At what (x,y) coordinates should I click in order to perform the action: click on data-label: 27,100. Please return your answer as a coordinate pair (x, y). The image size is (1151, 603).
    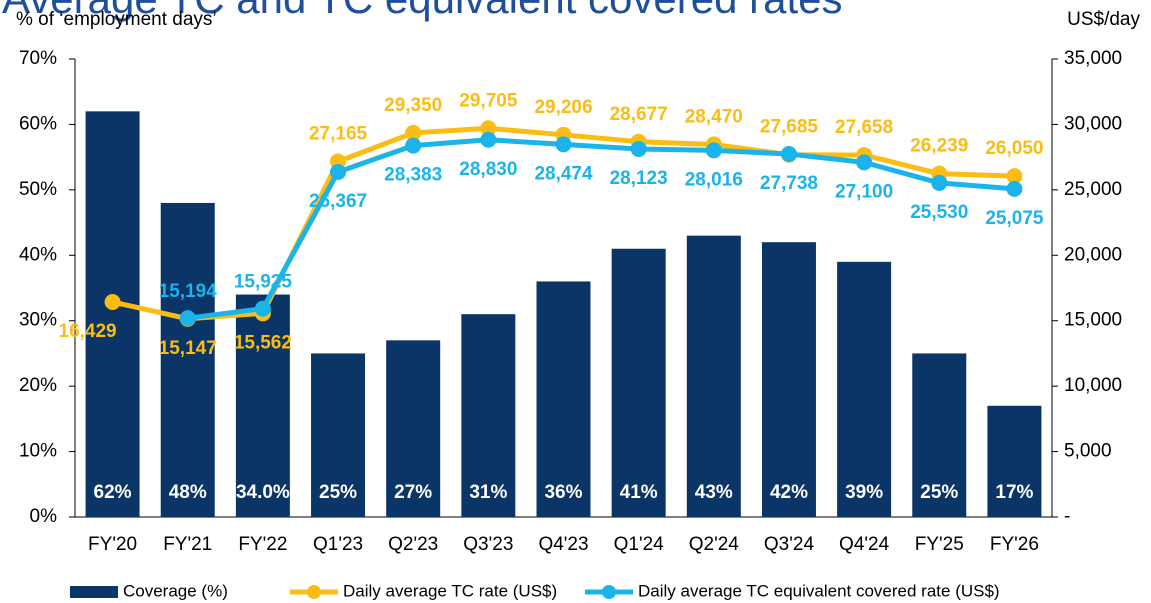
    Looking at the image, I should click on (864, 191).